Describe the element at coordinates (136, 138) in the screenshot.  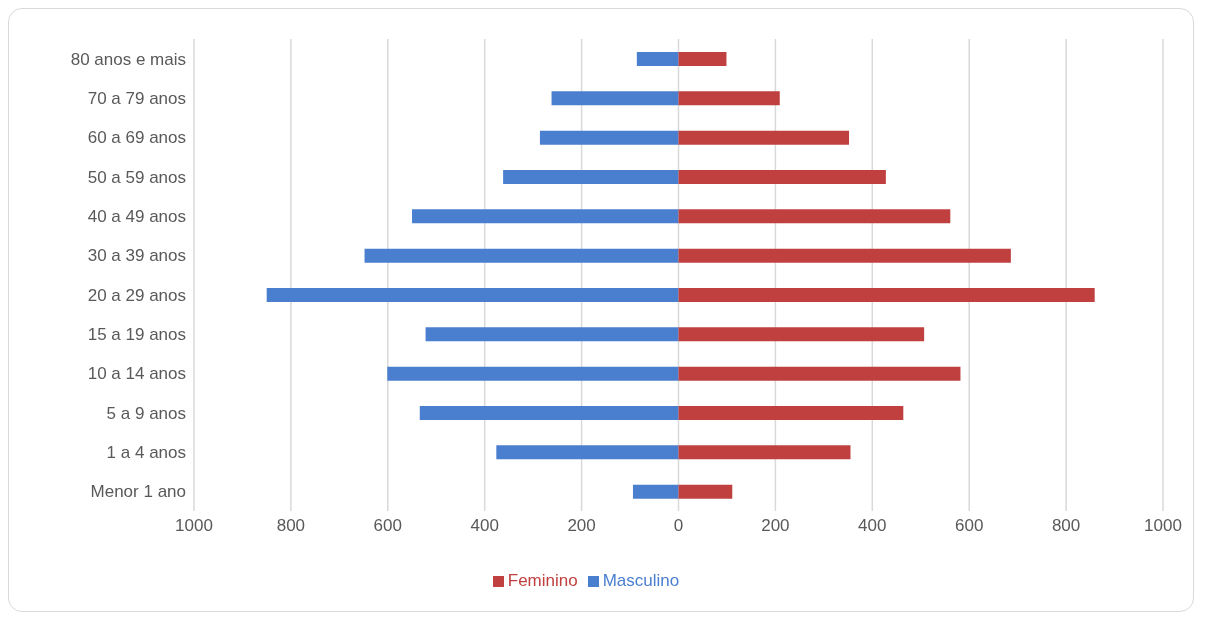
I see `y-tick-label: 60 a 69 anos` at that location.